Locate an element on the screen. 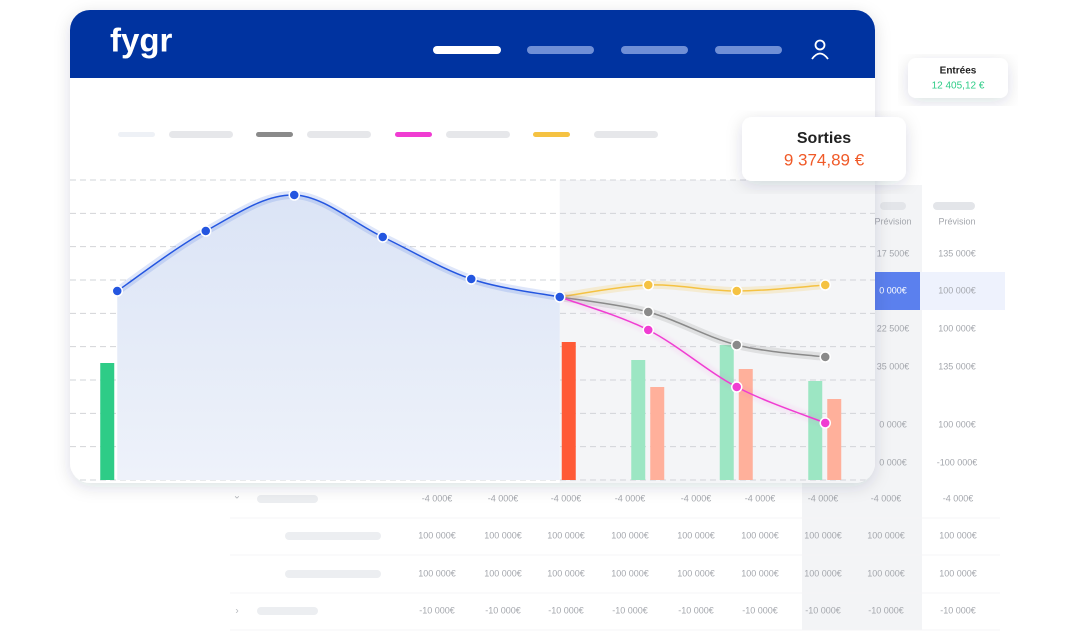 This screenshot has height=635, width=1069. sorties-tooltip: Sorties 9 374,89 € is located at coordinates (824, 149).